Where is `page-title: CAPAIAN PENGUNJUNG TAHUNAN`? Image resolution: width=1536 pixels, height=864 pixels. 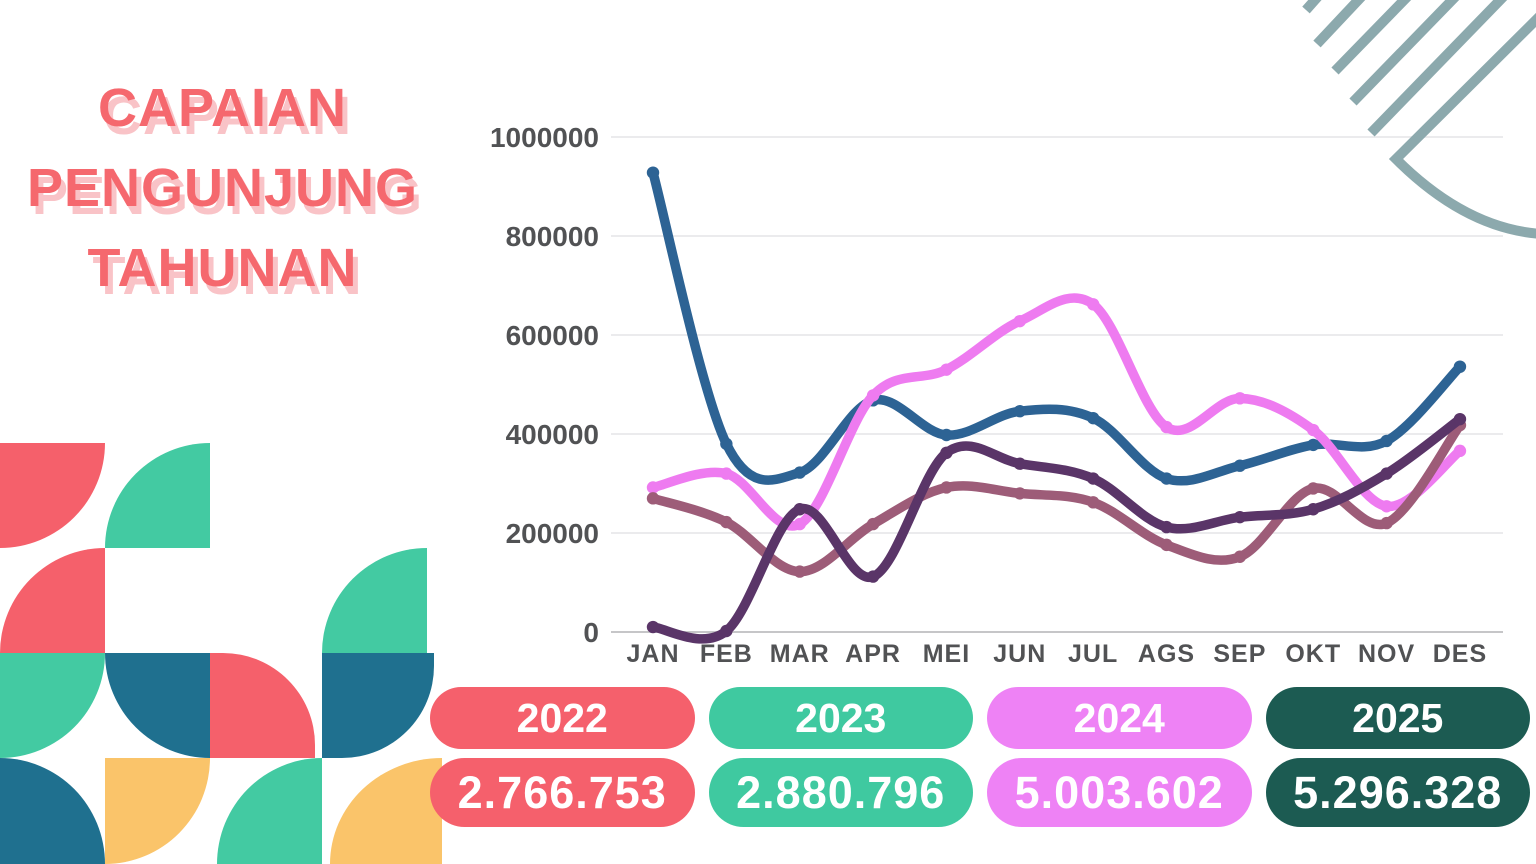
page-title: CAPAIAN PENGUNJUNG TAHUNAN is located at coordinates (222, 188).